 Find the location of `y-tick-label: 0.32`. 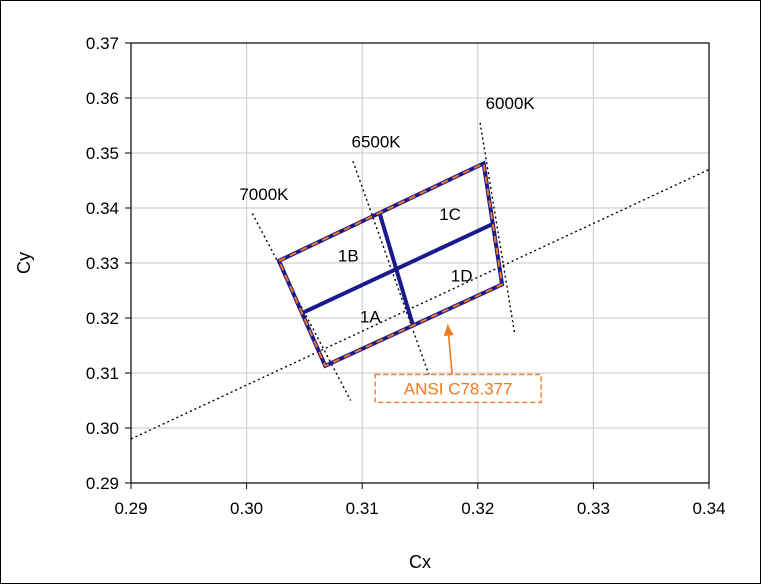

y-tick-label: 0.32 is located at coordinates (102, 318).